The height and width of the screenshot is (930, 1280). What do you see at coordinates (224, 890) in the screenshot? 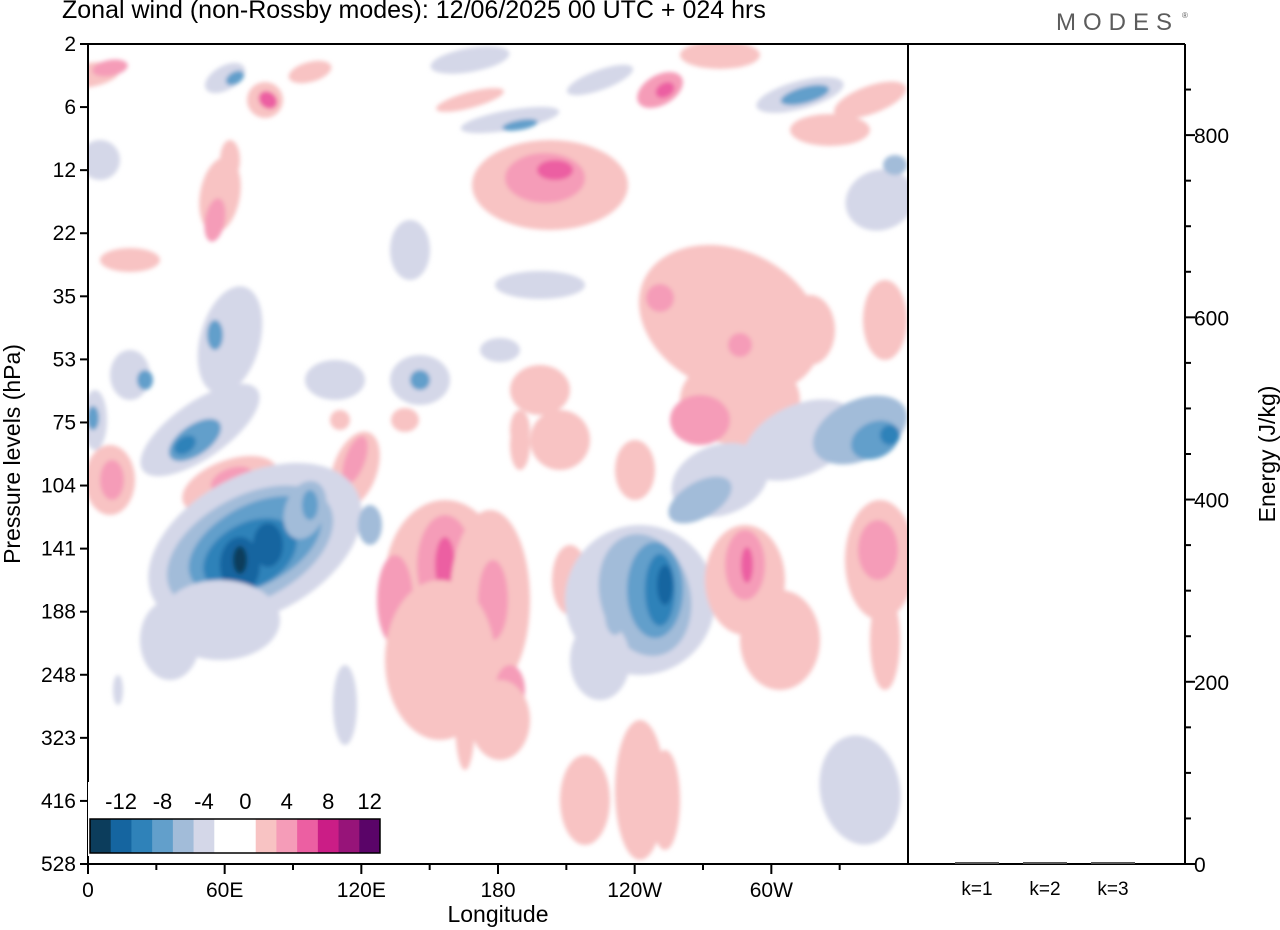
I see `longitude-tick-label: 60E` at bounding box center [224, 890].